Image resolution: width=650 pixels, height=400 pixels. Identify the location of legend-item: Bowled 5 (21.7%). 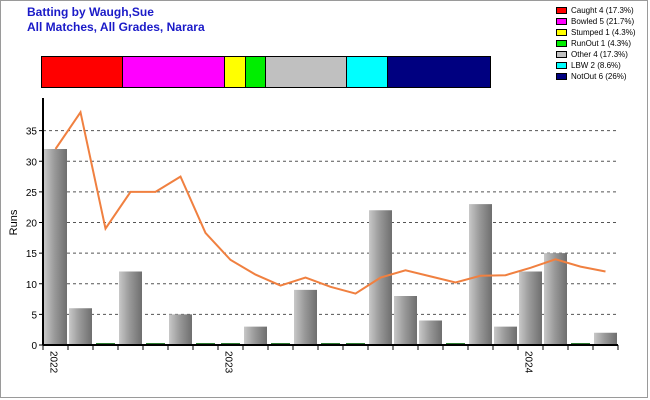
(602, 21).